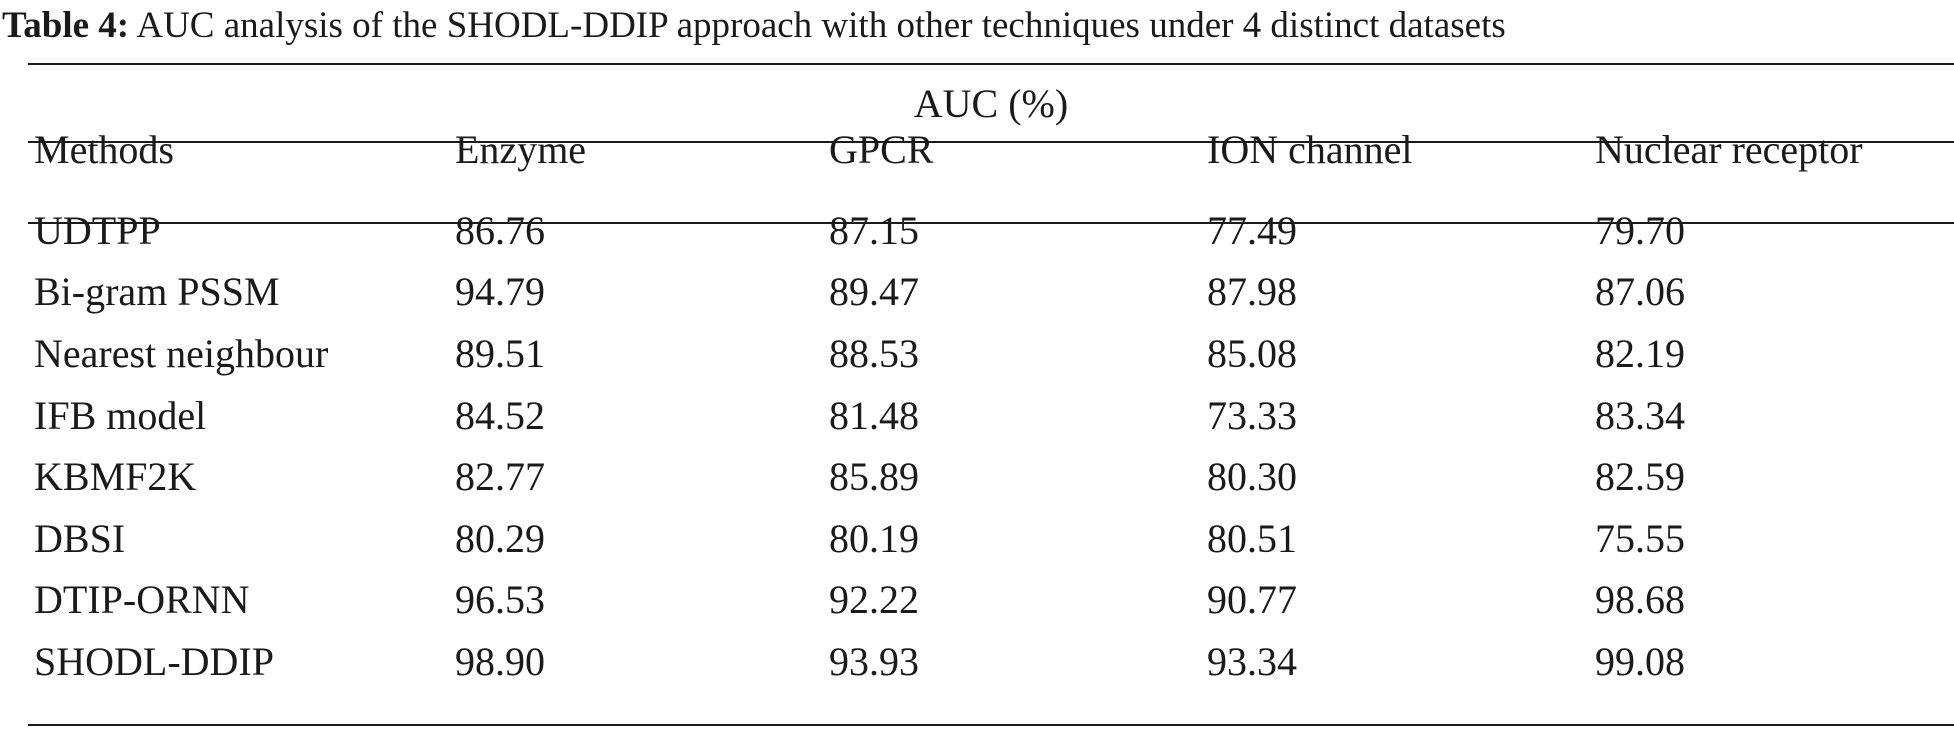 Image resolution: width=1954 pixels, height=729 pixels. What do you see at coordinates (991, 64) in the screenshot?
I see `table-top-rule` at bounding box center [991, 64].